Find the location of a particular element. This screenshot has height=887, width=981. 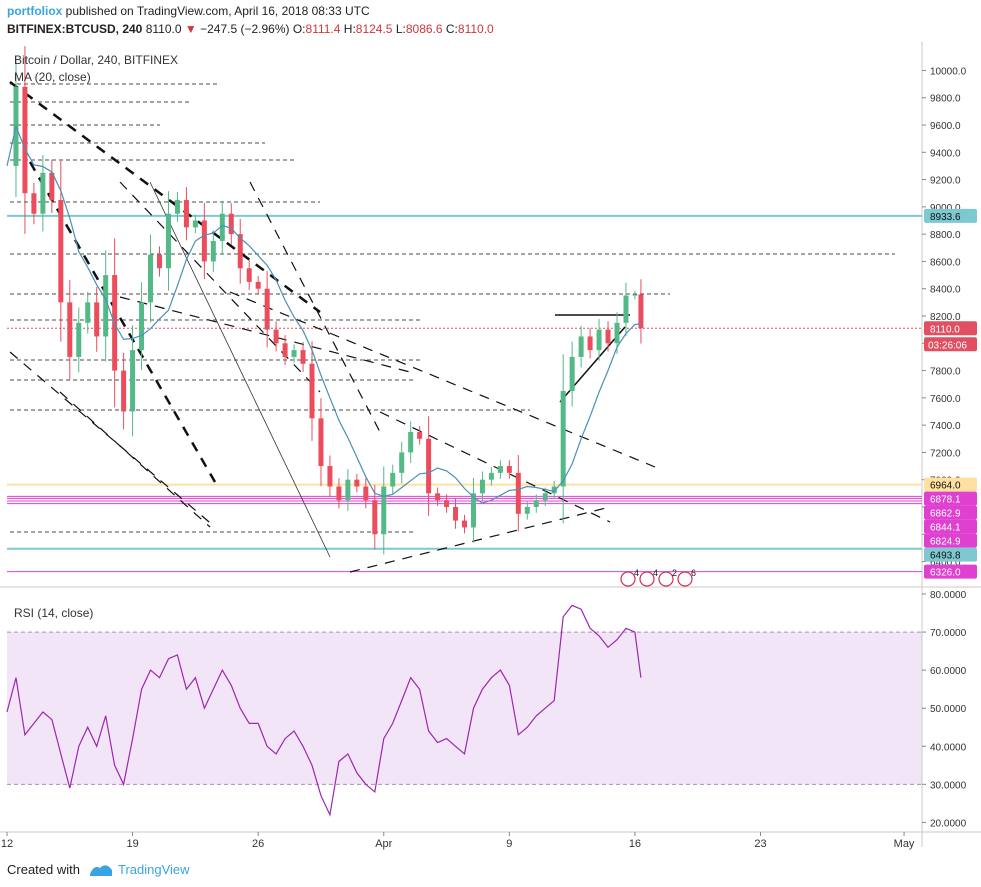

level-tag-label: 6878.1 is located at coordinates (945, 500).